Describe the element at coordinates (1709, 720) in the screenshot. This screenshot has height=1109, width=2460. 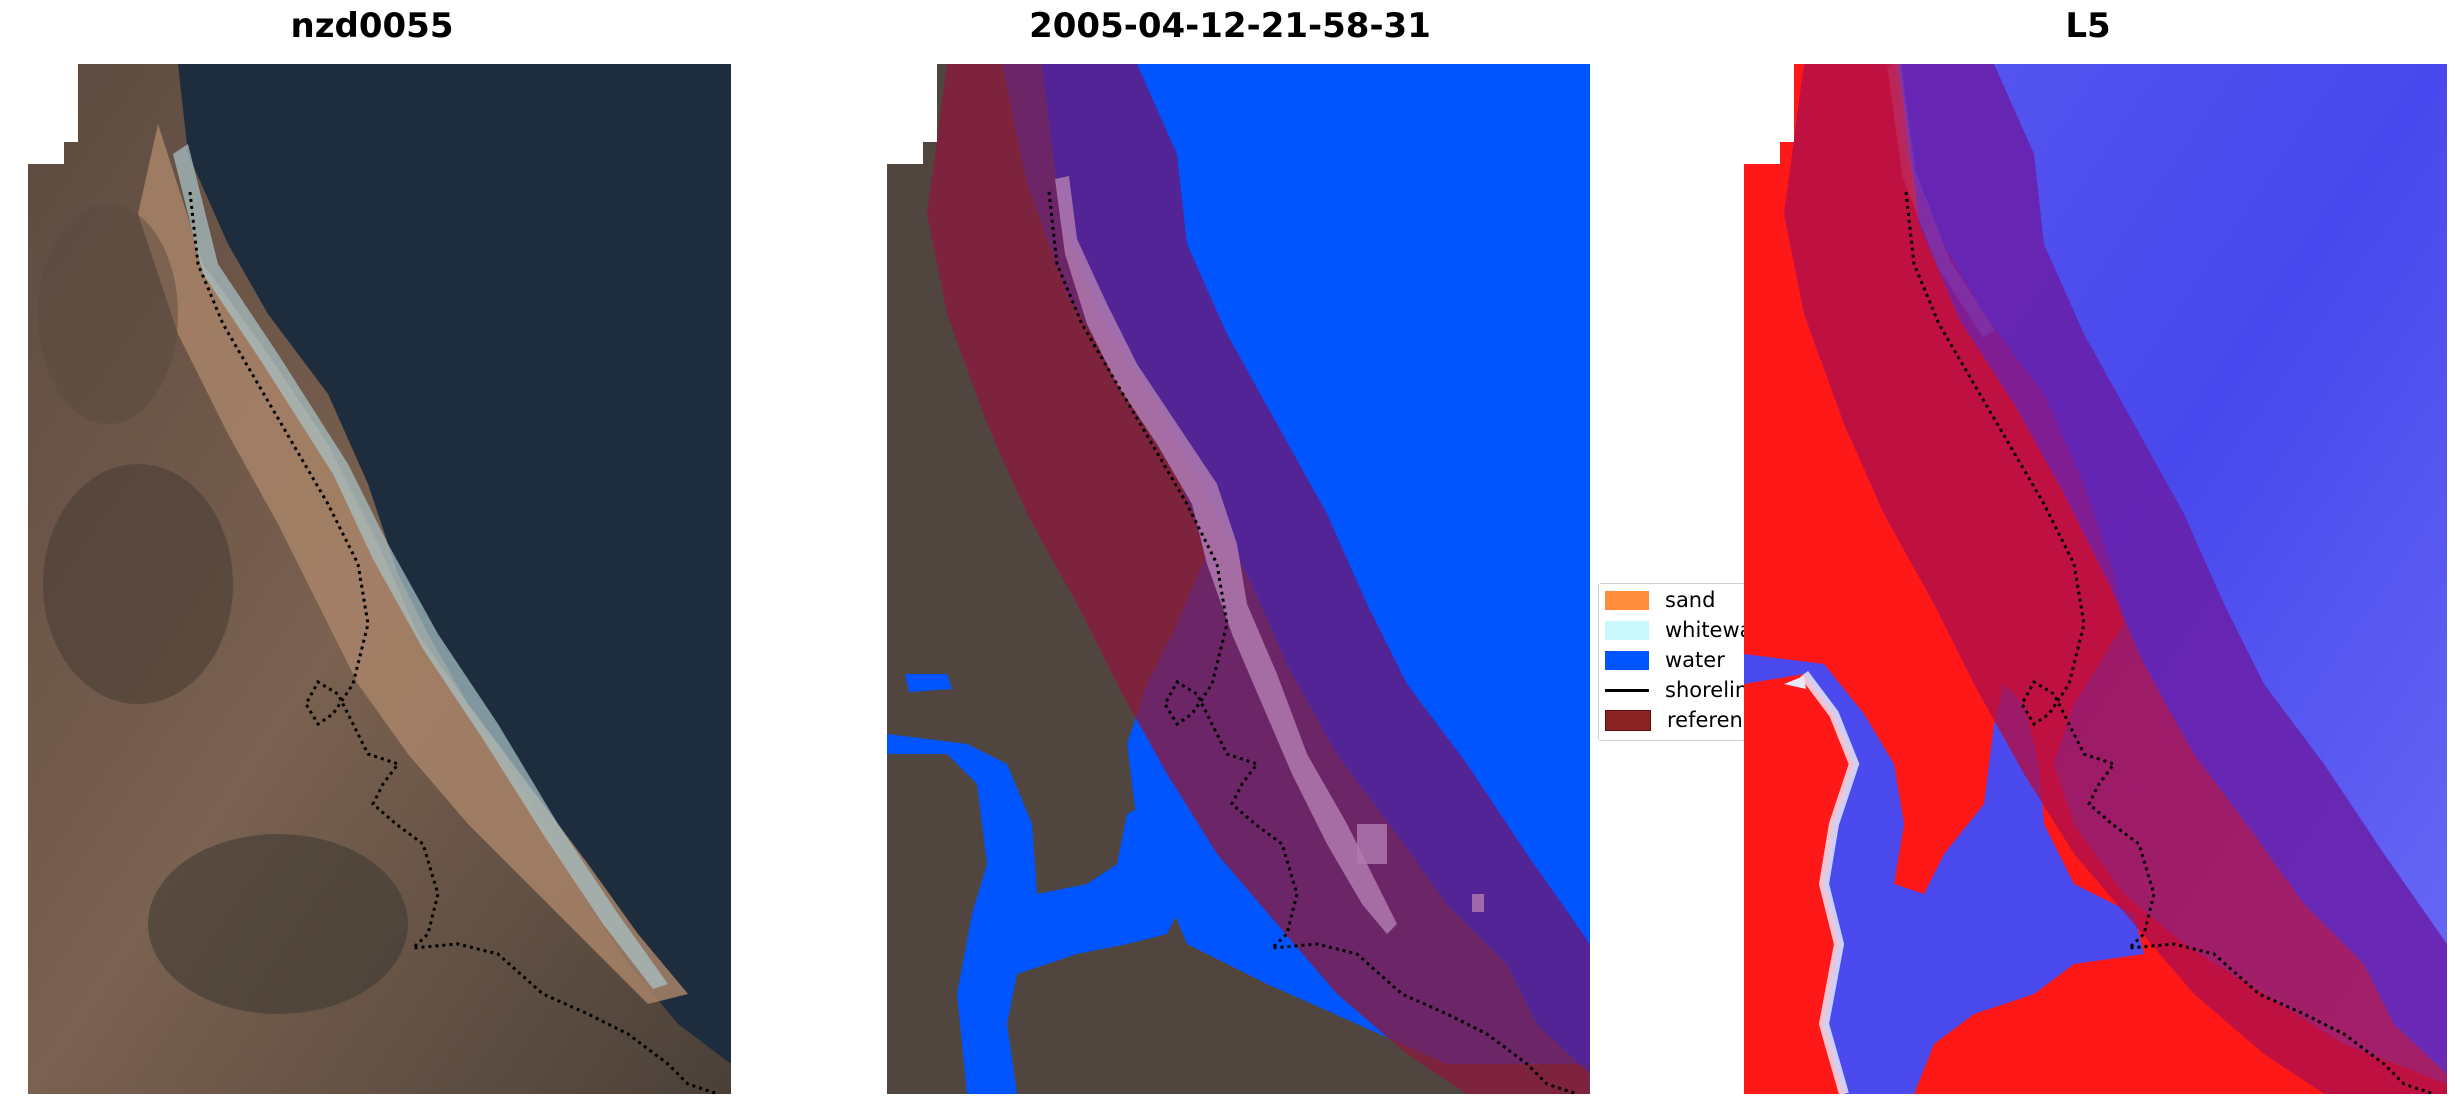
I see `legend-label-reference: reference` at that location.